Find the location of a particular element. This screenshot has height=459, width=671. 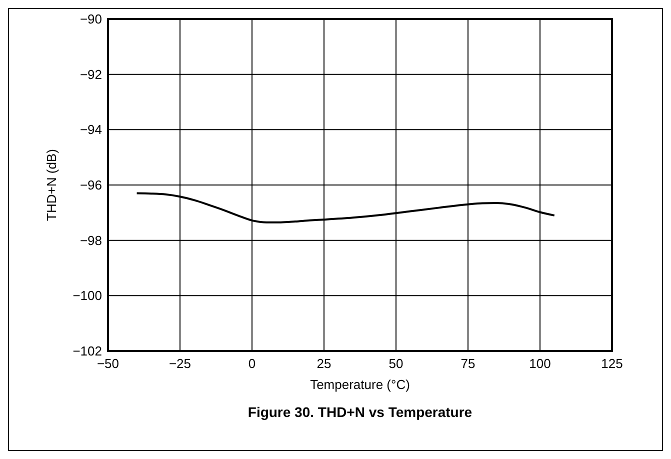

y-tick-label: −98 is located at coordinates (91, 240).